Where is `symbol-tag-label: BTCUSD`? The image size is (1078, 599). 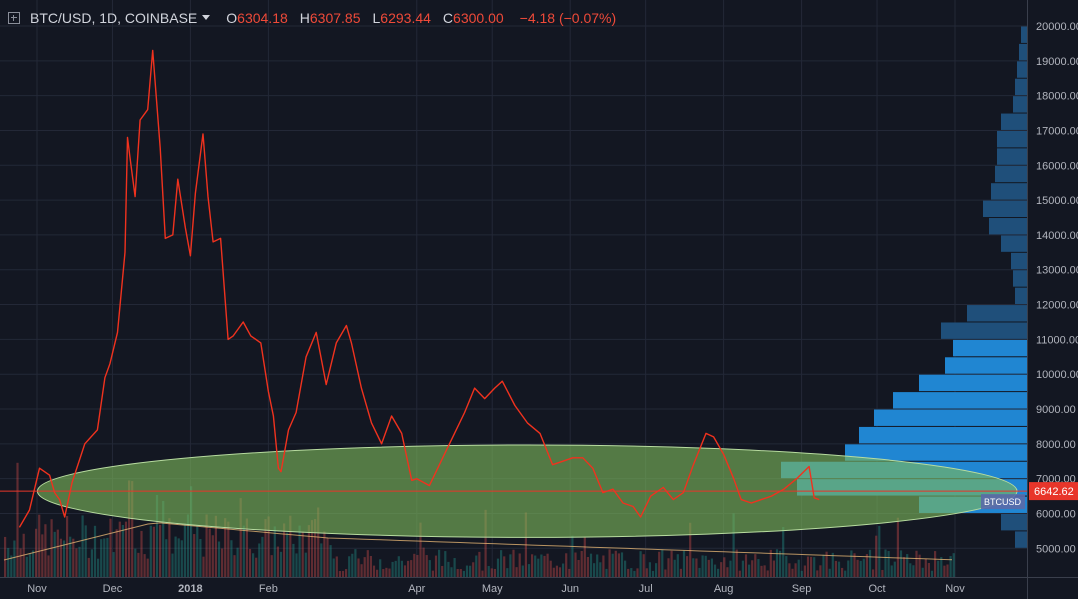
symbol-tag-label: BTCUSD is located at coordinates (1003, 502).